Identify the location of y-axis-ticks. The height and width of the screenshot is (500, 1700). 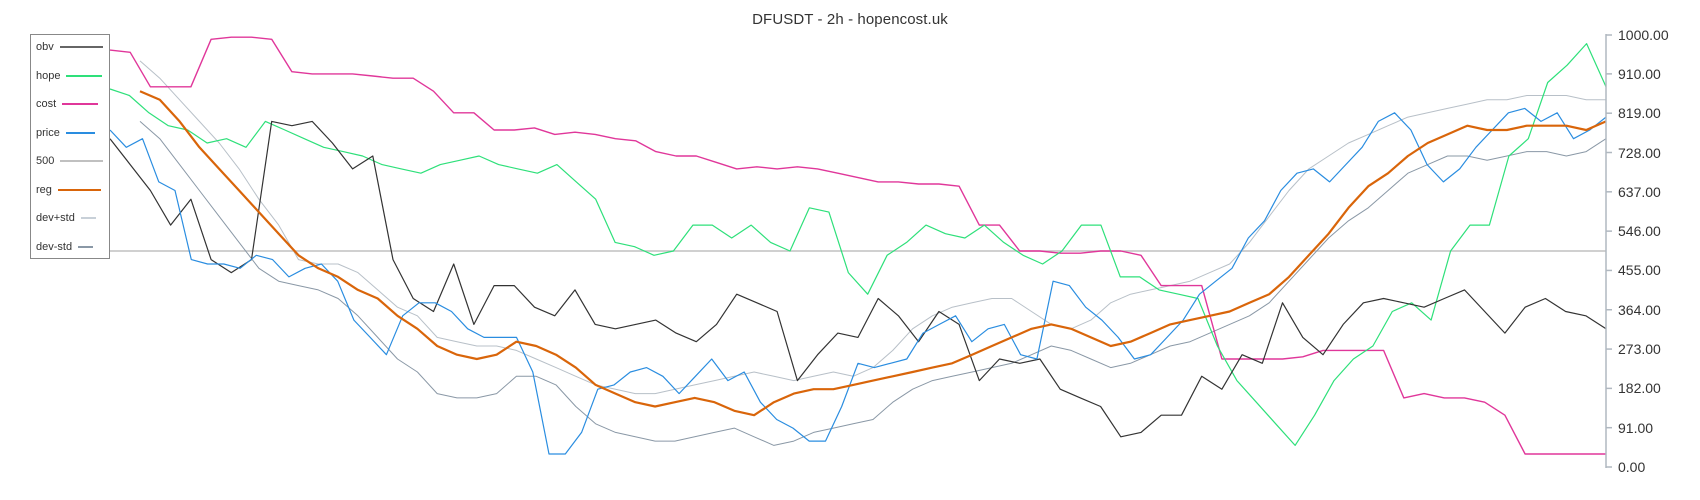
(1609, 251).